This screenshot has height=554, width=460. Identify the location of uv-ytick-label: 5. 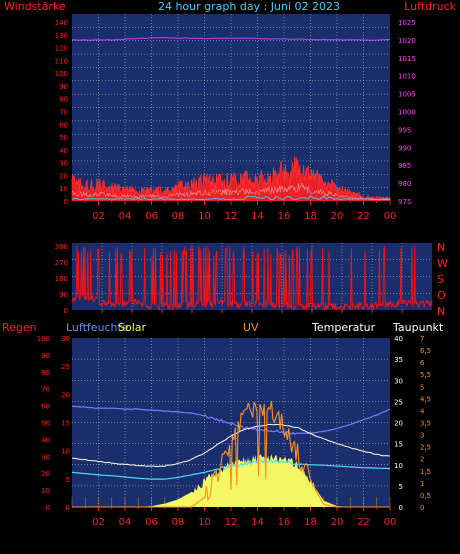
(422, 387).